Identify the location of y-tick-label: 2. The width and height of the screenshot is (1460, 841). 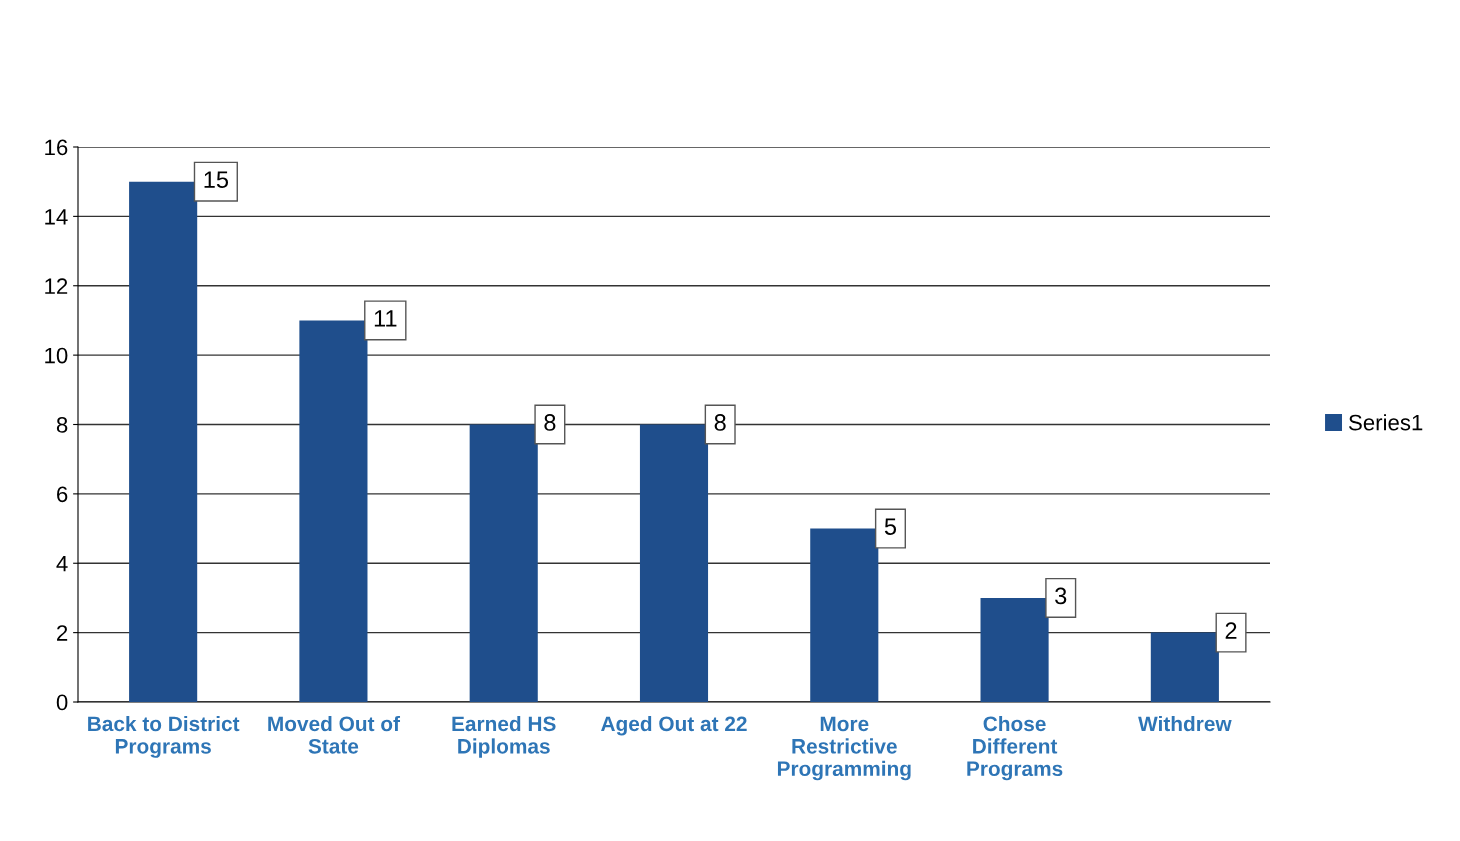
(62, 633).